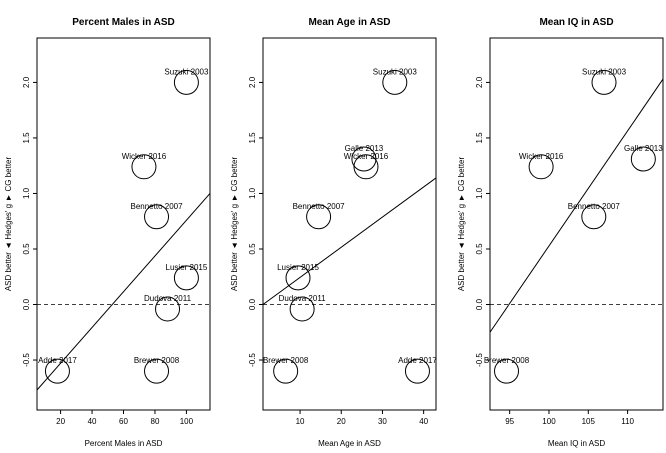 This screenshot has height=453, width=666. I want to click on x-tick-label: 60, so click(123, 421).